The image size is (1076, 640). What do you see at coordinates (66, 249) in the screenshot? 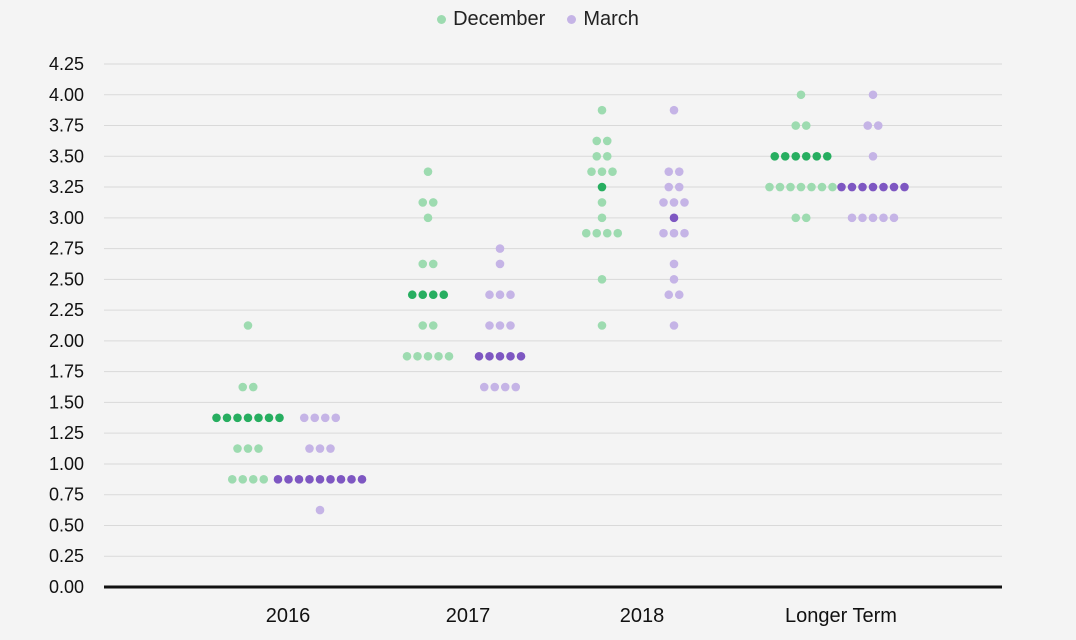
I see `y-tick-label: 2.75` at bounding box center [66, 249].